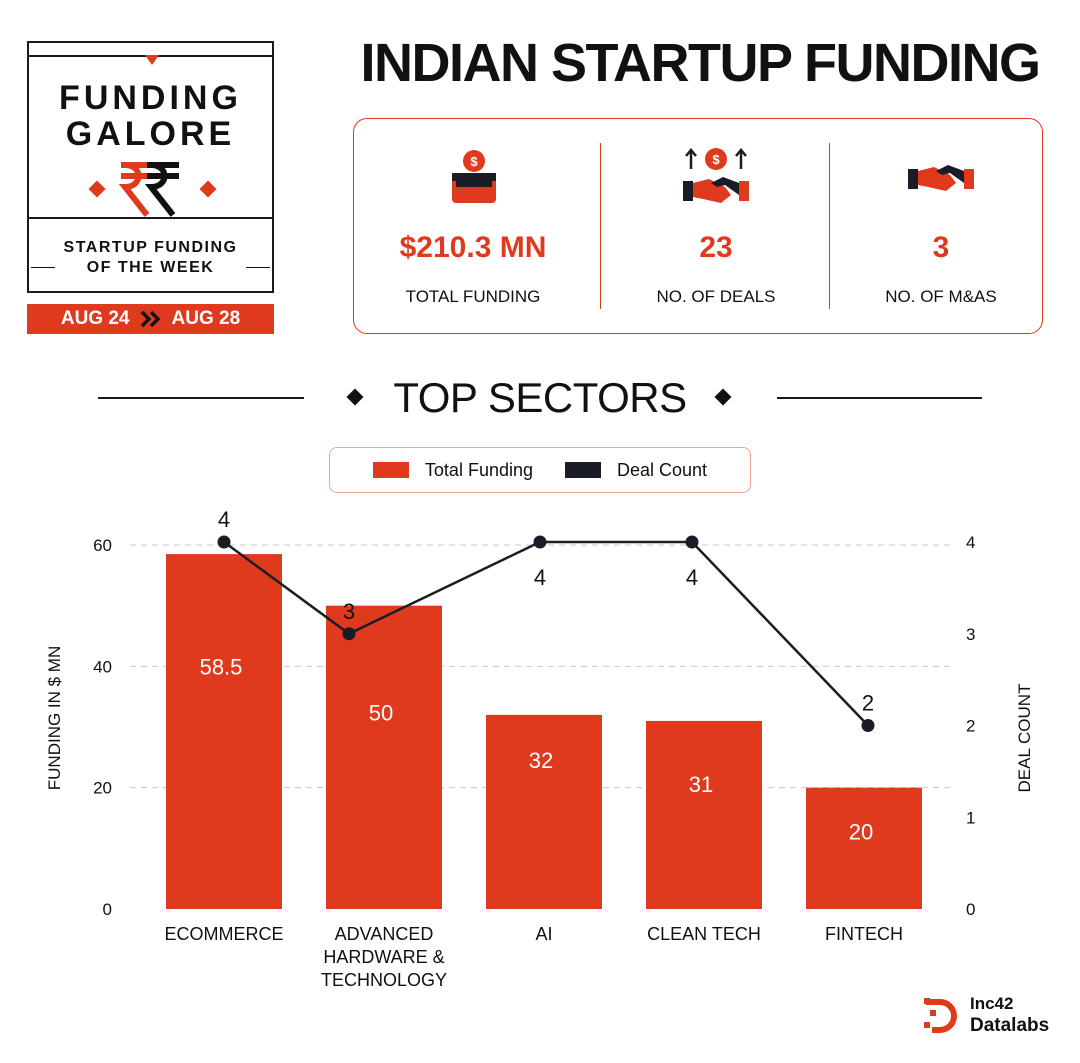  Describe the element at coordinates (43, 267) in the screenshot. I see `badge-subtitle-rule-left` at that location.